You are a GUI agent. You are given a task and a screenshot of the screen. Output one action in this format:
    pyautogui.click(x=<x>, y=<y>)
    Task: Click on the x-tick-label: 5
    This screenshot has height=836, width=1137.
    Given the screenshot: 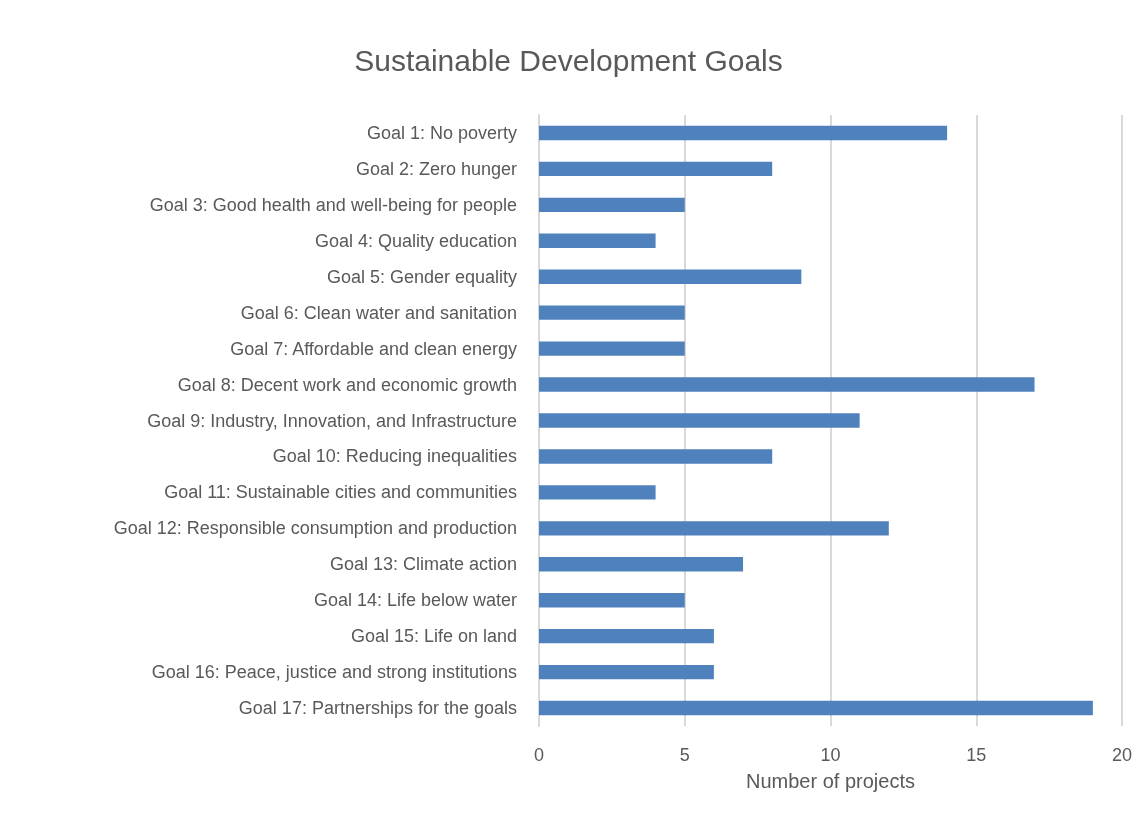 What is the action you would take?
    pyautogui.click(x=684, y=755)
    